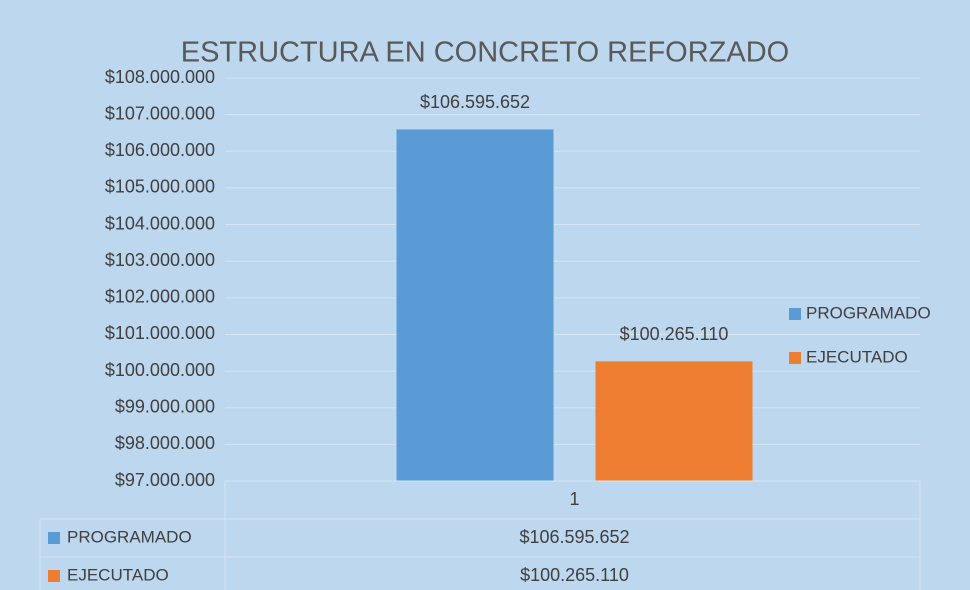 The image size is (970, 590). Describe the element at coordinates (574, 575) in the screenshot. I see `table-cell: $100.265.110` at that location.